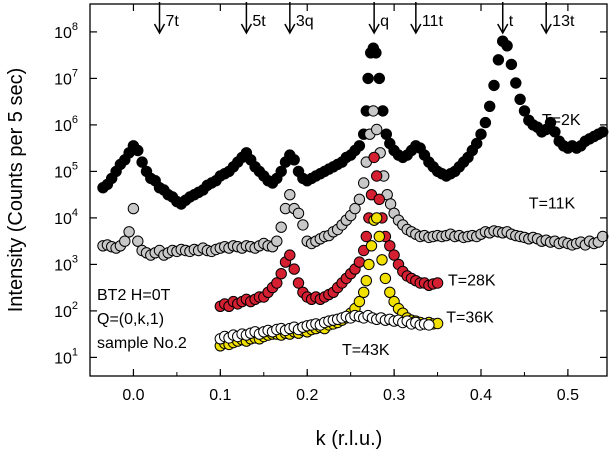 Image resolution: width=612 pixels, height=457 pixels. Describe the element at coordinates (133, 395) in the screenshot. I see `x-tick-label: 0.0` at that location.